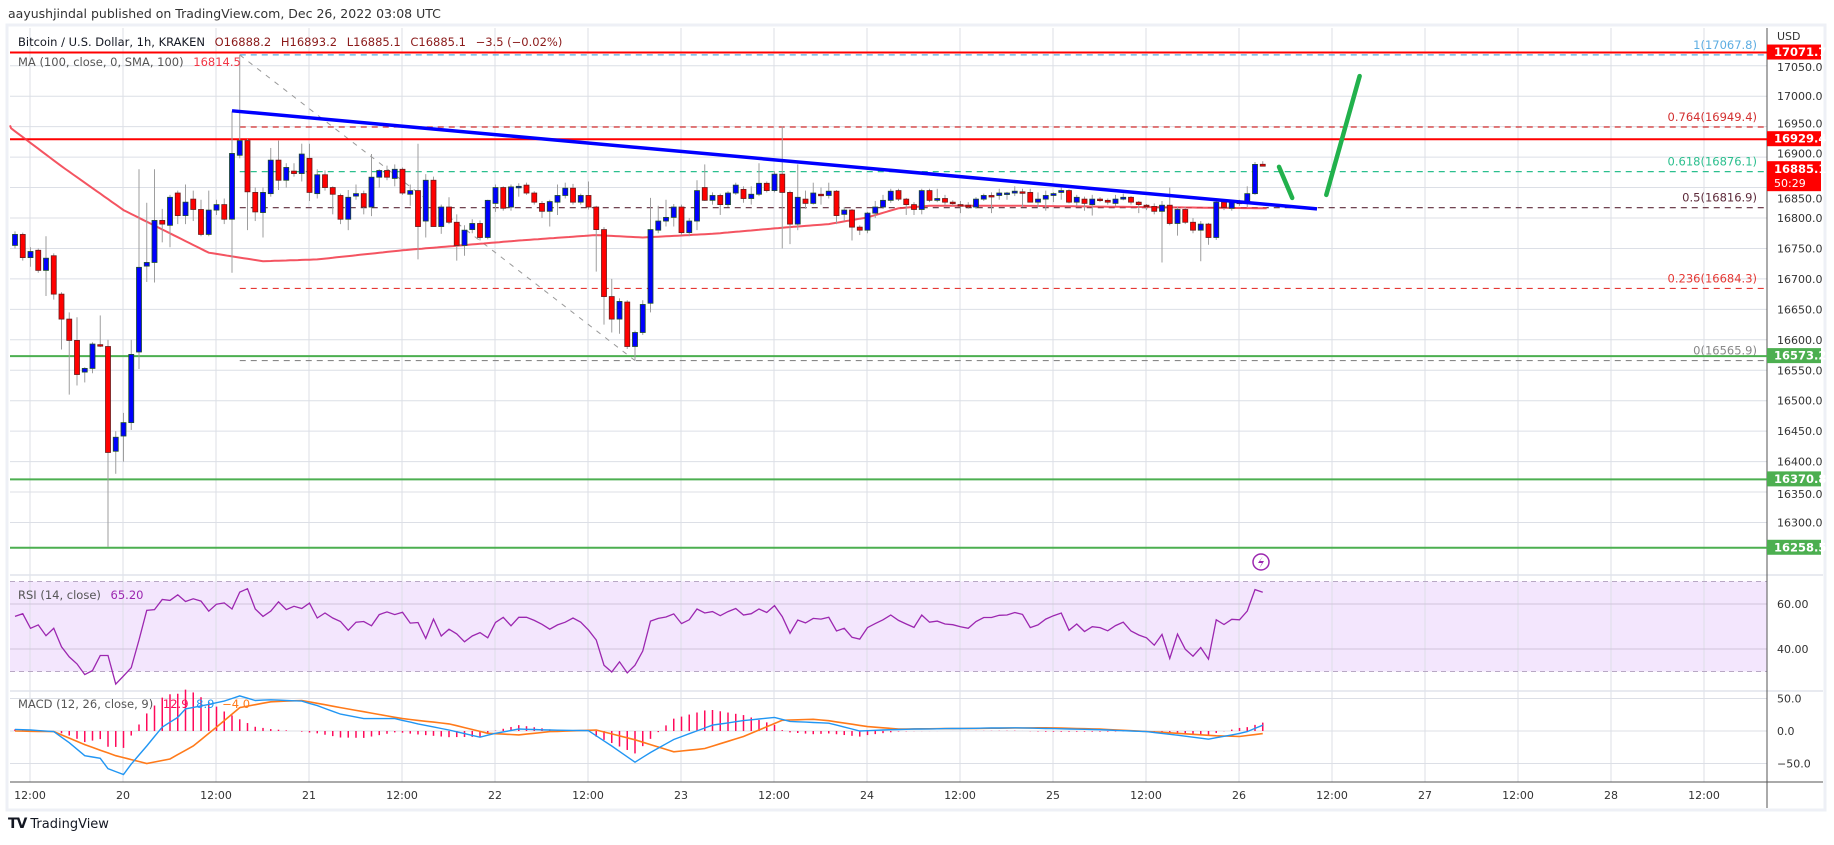 The width and height of the screenshot is (1834, 845). Describe the element at coordinates (1800, 218) in the screenshot. I see `price-axis-tick: 16800.0` at that location.